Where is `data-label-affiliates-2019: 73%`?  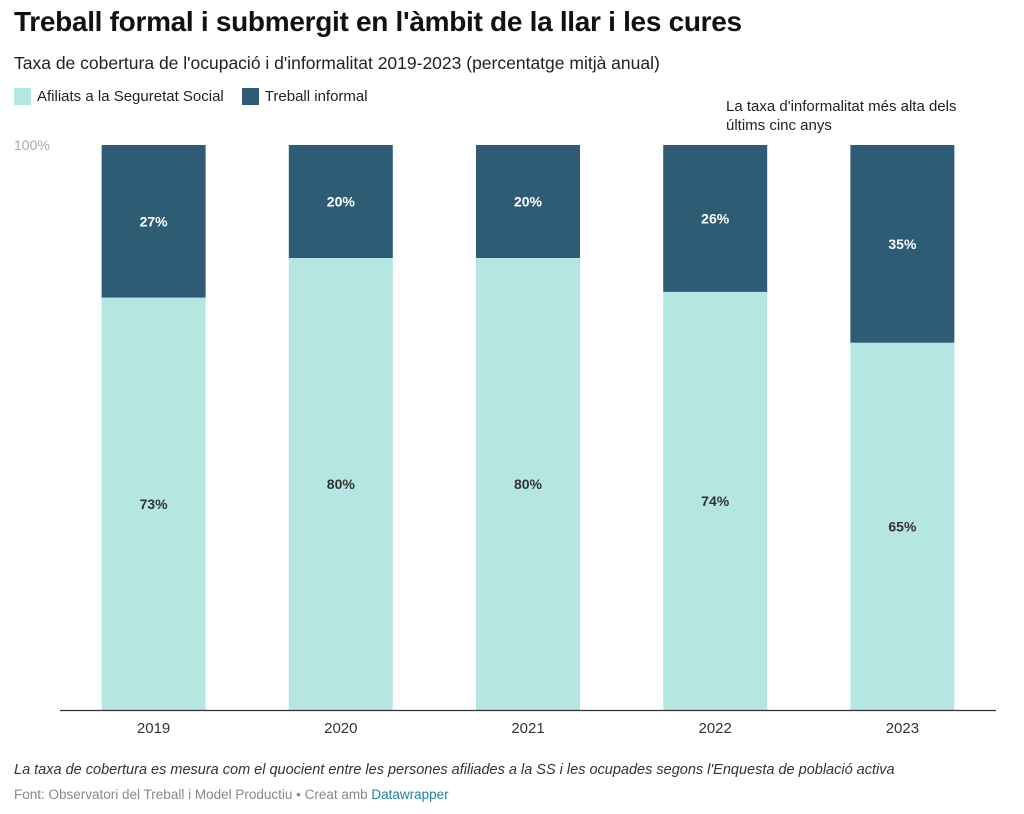
data-label-affiliates-2019: 73% is located at coordinates (154, 504).